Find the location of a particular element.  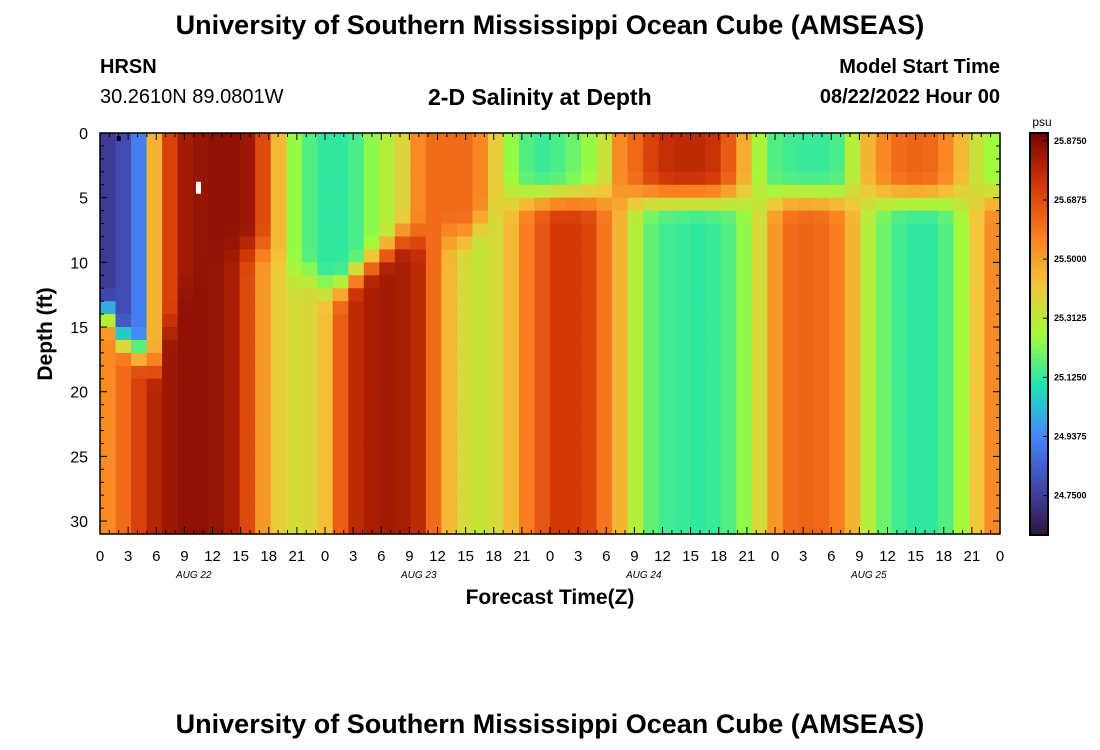

x-tick-label: 15 is located at coordinates (465, 556).